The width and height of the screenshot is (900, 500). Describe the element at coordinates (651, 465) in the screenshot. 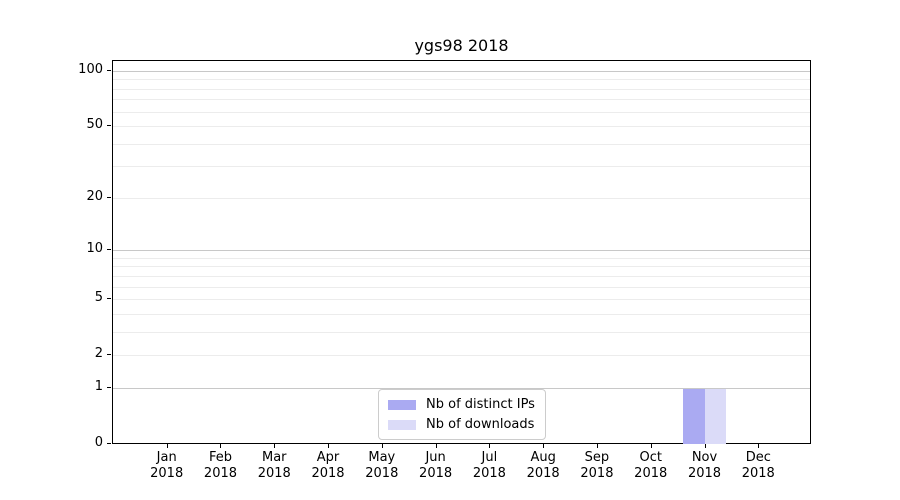

I see `x-tick-label: Oct 2018` at that location.